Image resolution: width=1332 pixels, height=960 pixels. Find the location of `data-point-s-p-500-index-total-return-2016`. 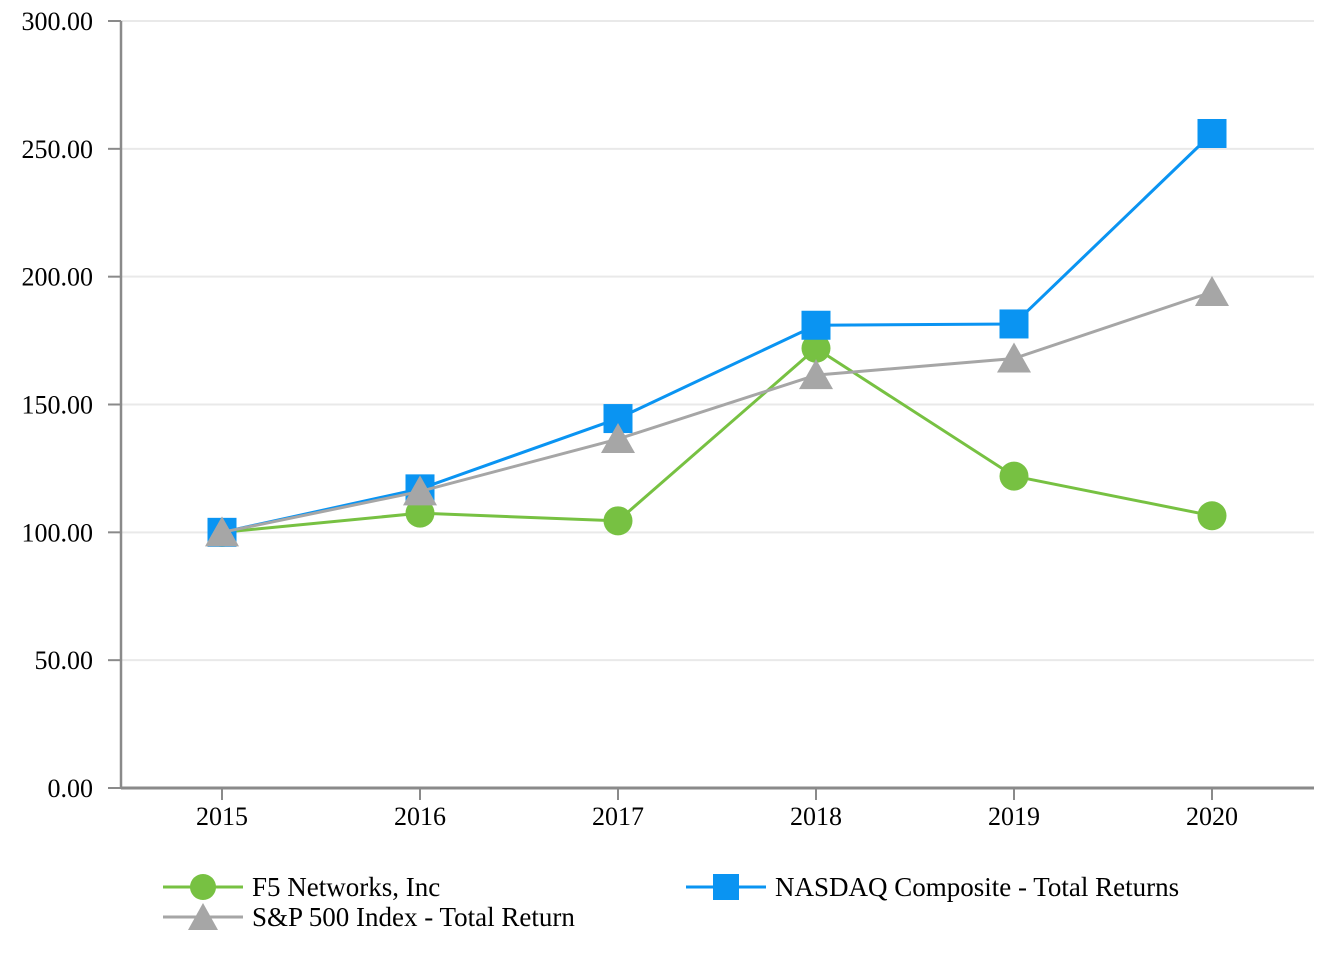

data-point-s-p-500-index-total-return-2016 is located at coordinates (420, 490).